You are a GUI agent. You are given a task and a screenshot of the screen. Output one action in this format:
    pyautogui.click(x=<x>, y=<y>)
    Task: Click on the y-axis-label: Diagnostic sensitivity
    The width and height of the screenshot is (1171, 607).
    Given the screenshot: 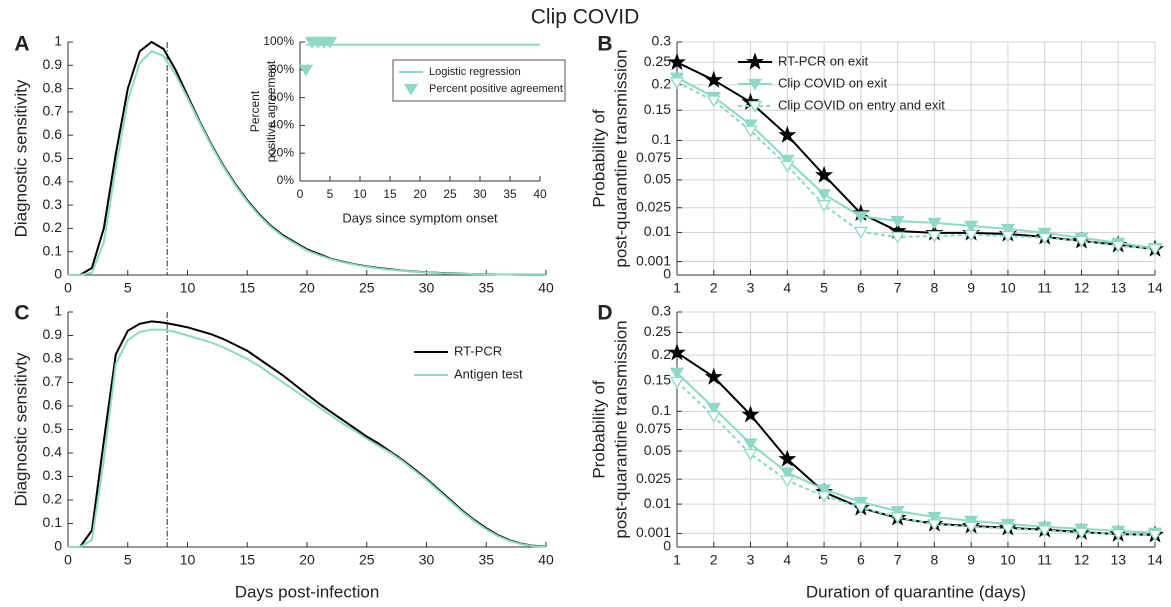 What is the action you would take?
    pyautogui.click(x=20, y=158)
    